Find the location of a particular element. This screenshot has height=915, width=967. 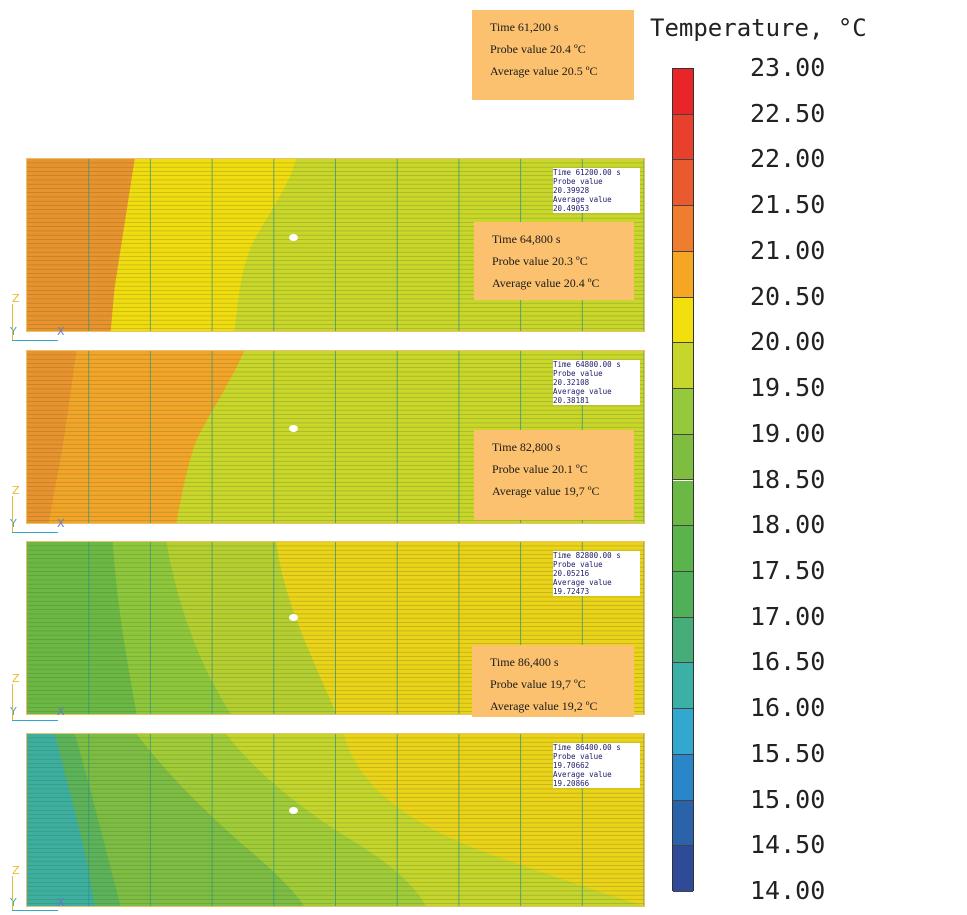

callout-average: Average value 19,2 ºC is located at coordinates (544, 706).